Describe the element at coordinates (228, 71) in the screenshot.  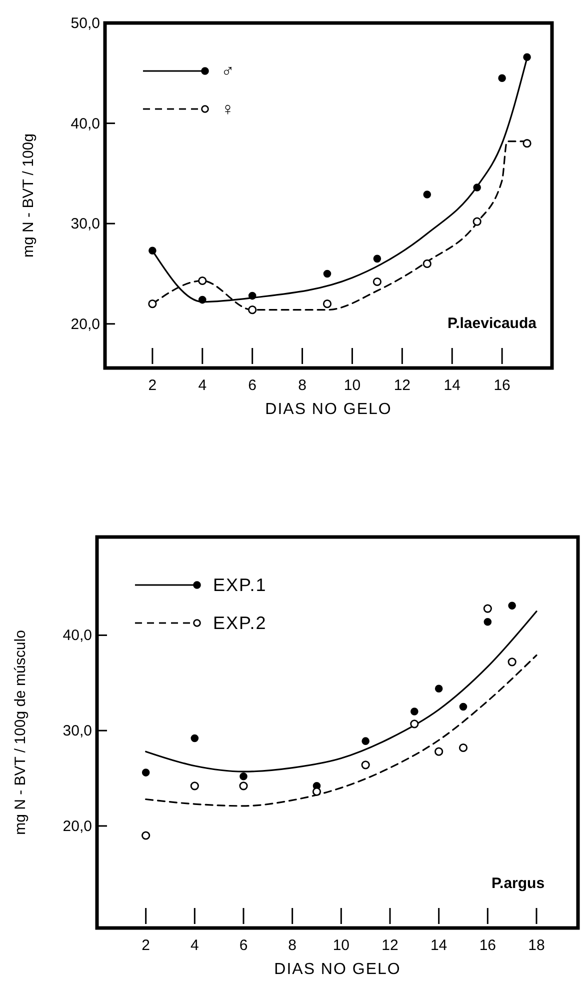
I see `legend-label: ♂` at that location.